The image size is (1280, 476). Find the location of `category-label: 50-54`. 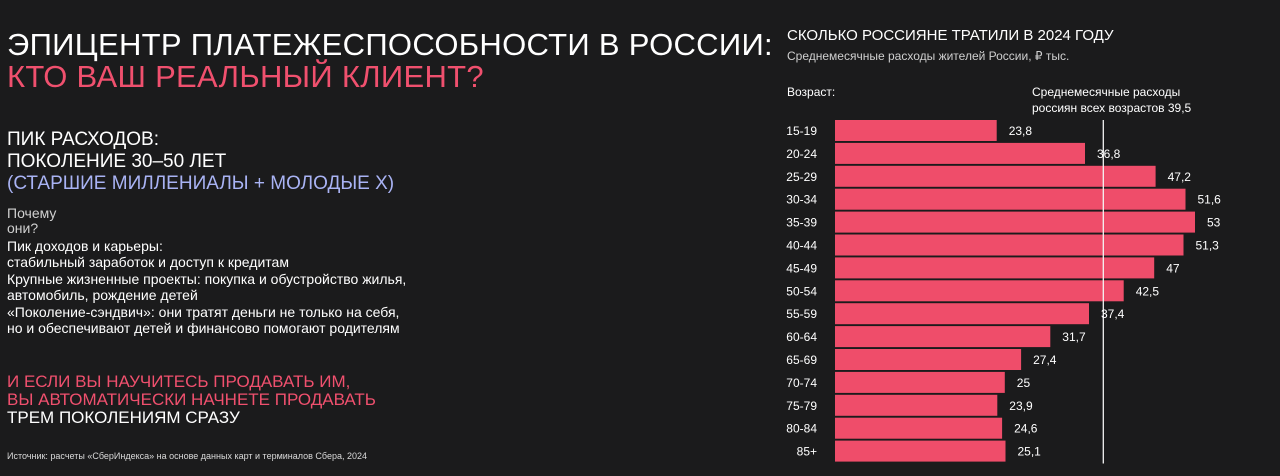

category-label: 50-54 is located at coordinates (801, 291).